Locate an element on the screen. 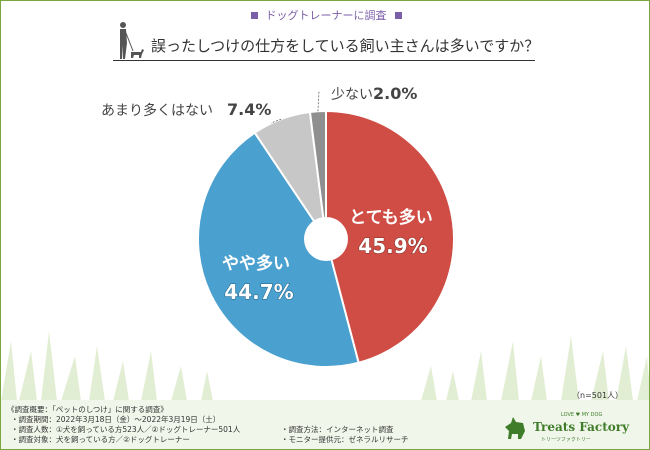 The image size is (650, 450). title-underline is located at coordinates (324, 60).